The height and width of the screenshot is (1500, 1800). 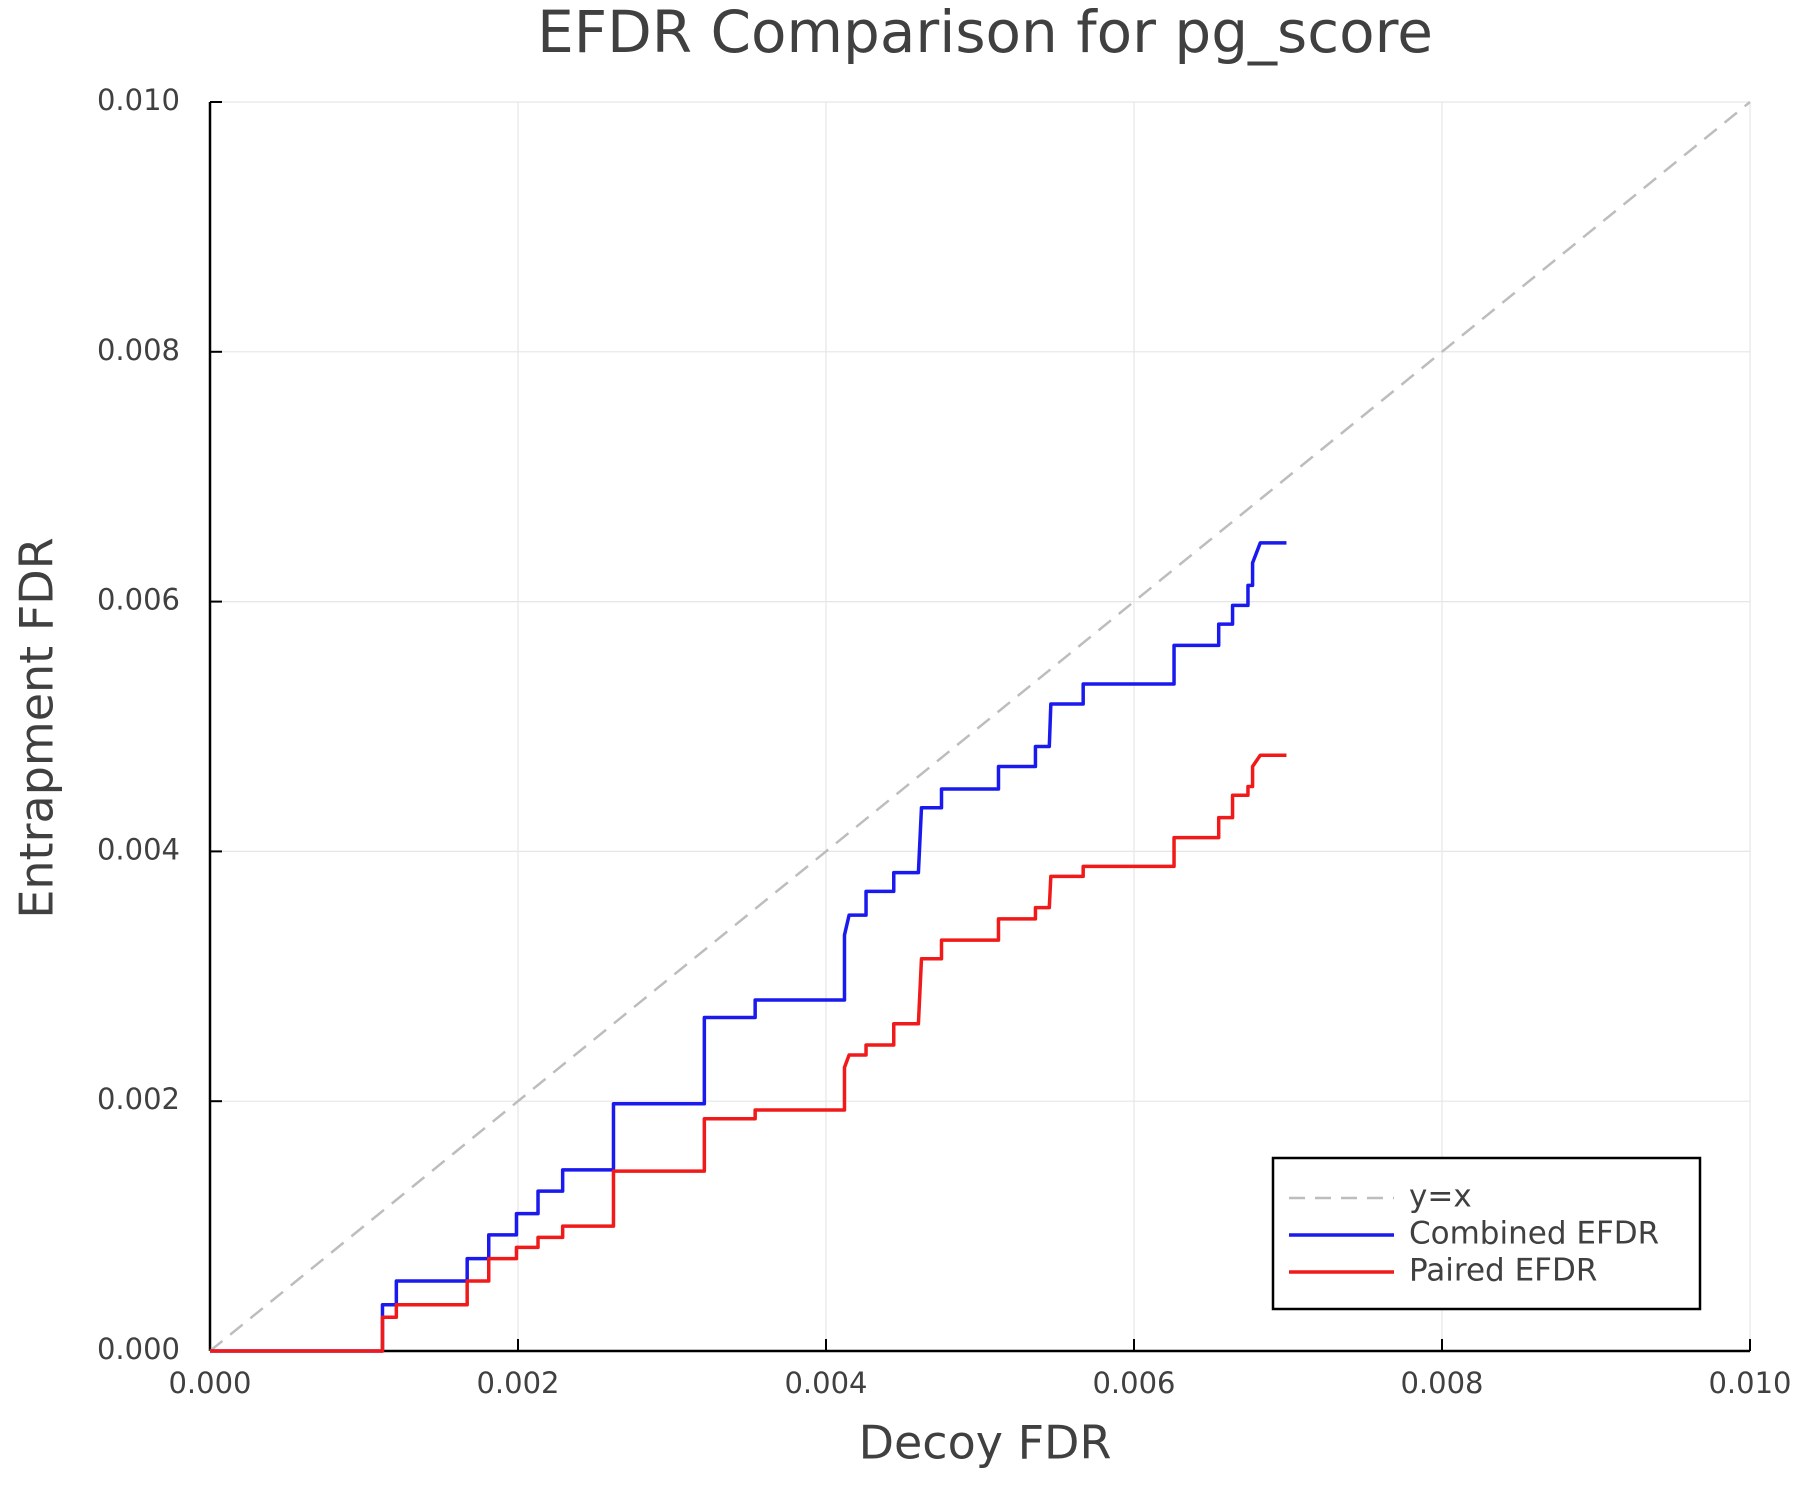 I want to click on x-axis-label: Decoy FDR, so click(x=985, y=1443).